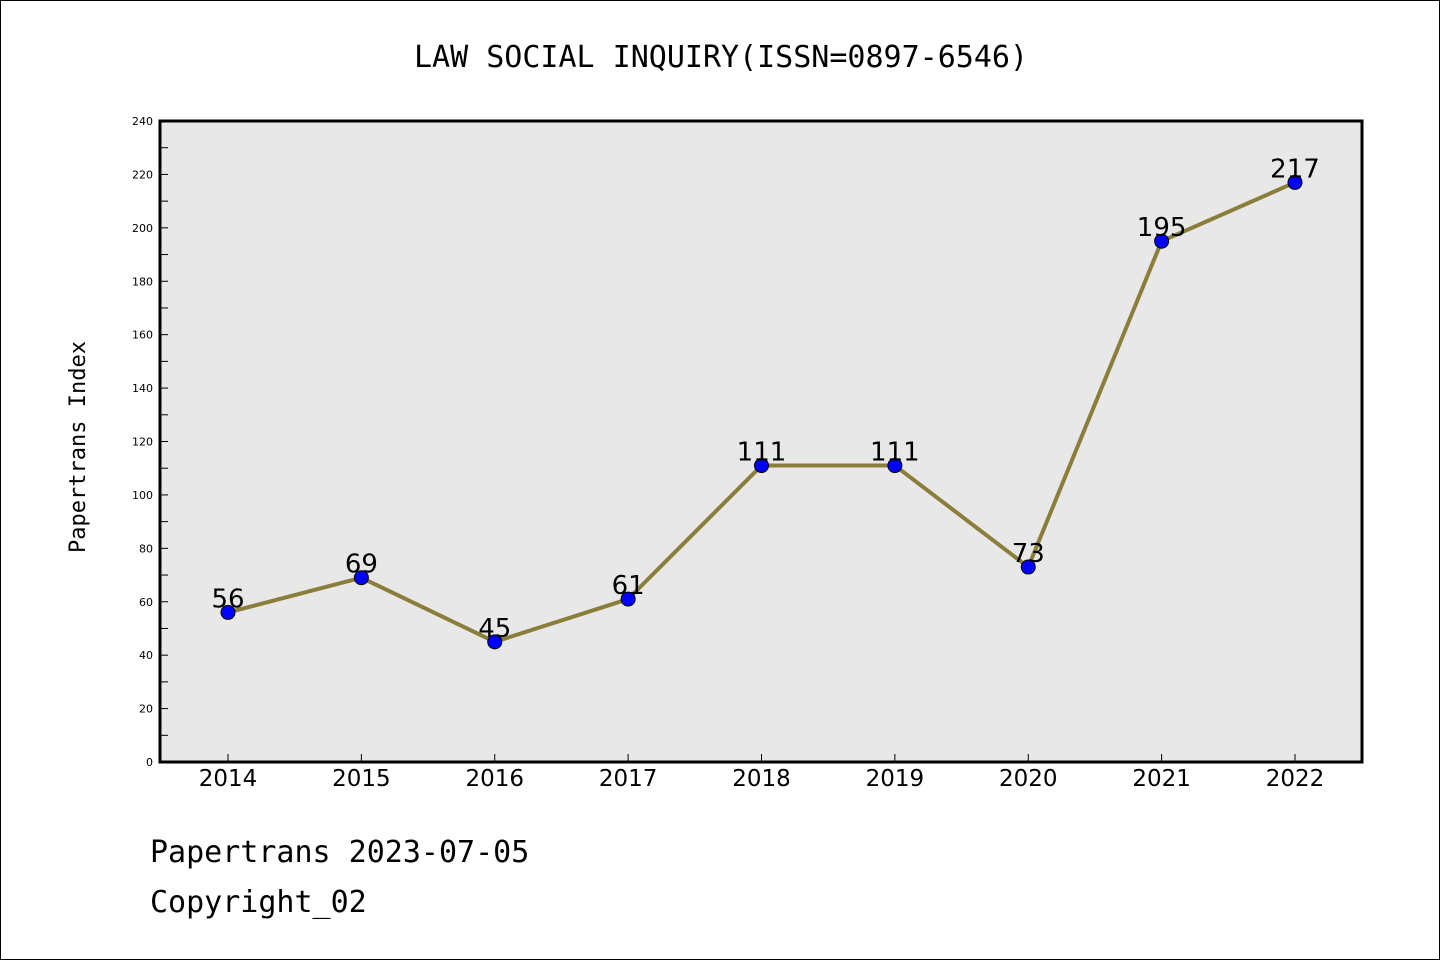 This screenshot has height=961, width=1440. Describe the element at coordinates (146, 548) in the screenshot. I see `y-tick-label: 80` at that location.